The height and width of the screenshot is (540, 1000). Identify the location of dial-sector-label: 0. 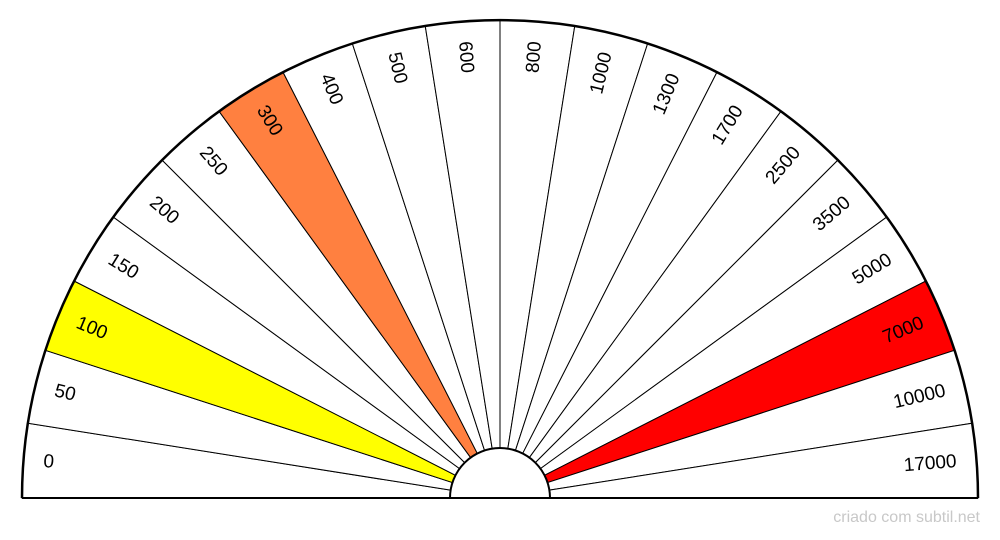
(49, 462).